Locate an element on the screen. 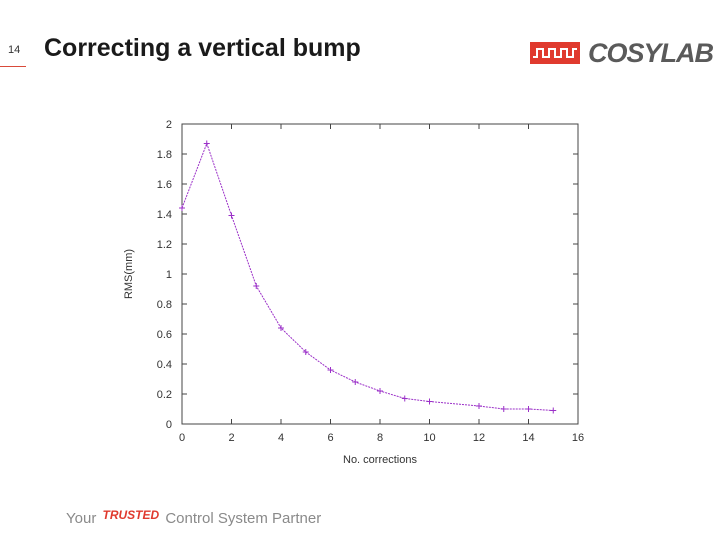  y-tick-label: 0.2 is located at coordinates (164, 395).